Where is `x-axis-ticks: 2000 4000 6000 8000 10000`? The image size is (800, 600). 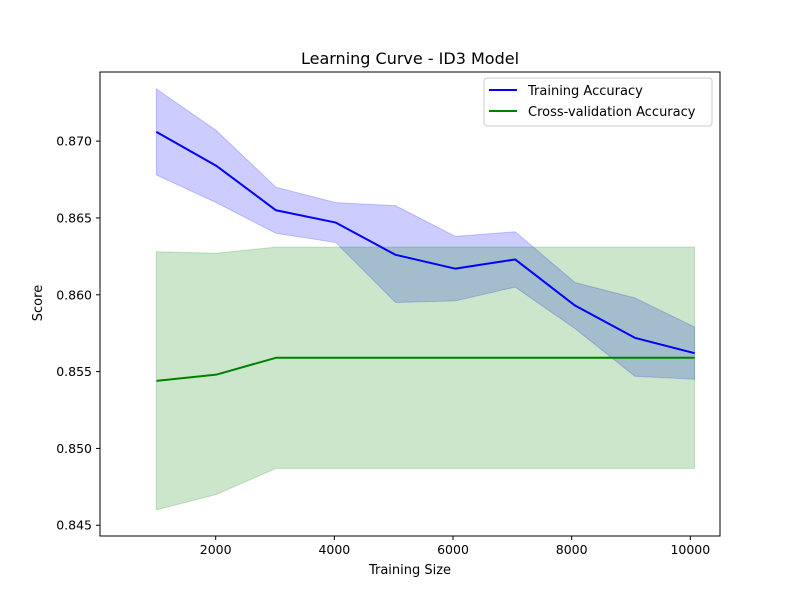
x-axis-ticks: 2000 4000 6000 8000 10000 is located at coordinates (455, 546).